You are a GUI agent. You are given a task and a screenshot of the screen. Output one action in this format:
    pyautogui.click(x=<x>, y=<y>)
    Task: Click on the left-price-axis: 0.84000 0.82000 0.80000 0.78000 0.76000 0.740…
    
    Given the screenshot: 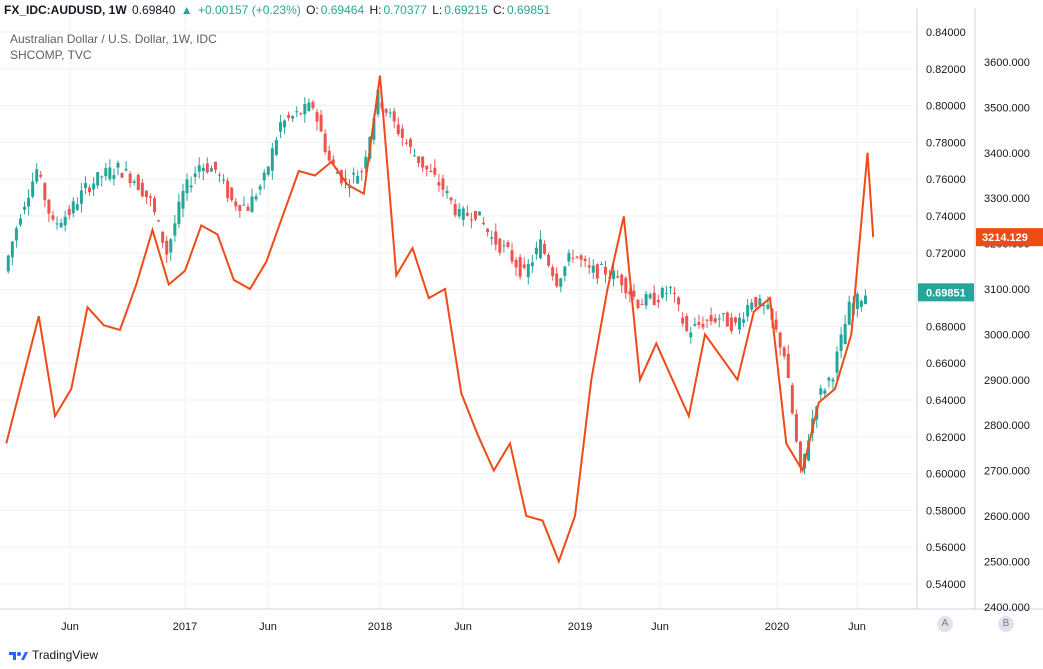 What is the action you would take?
    pyautogui.click(x=946, y=309)
    